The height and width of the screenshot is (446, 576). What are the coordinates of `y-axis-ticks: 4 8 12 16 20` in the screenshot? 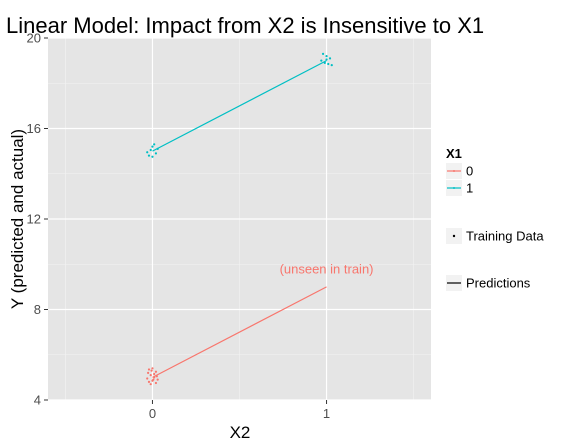 It's located at (37, 219).